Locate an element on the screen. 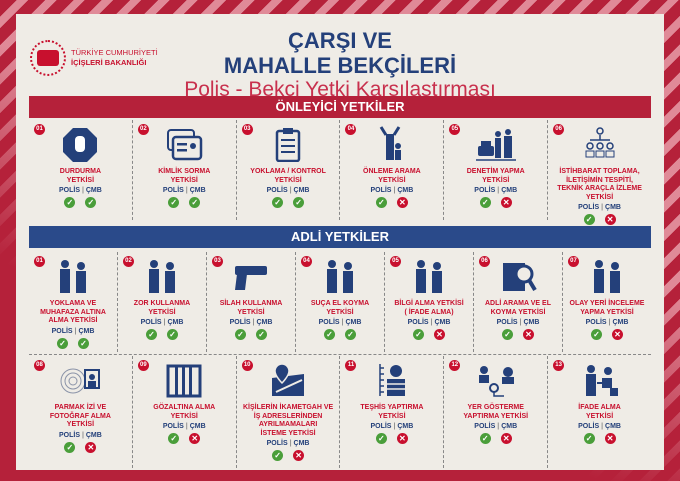  authority-item: 13 İFADE ALMA YETKİSİ POLİS | ÇMB ✓ ✕ is located at coordinates (599, 412).